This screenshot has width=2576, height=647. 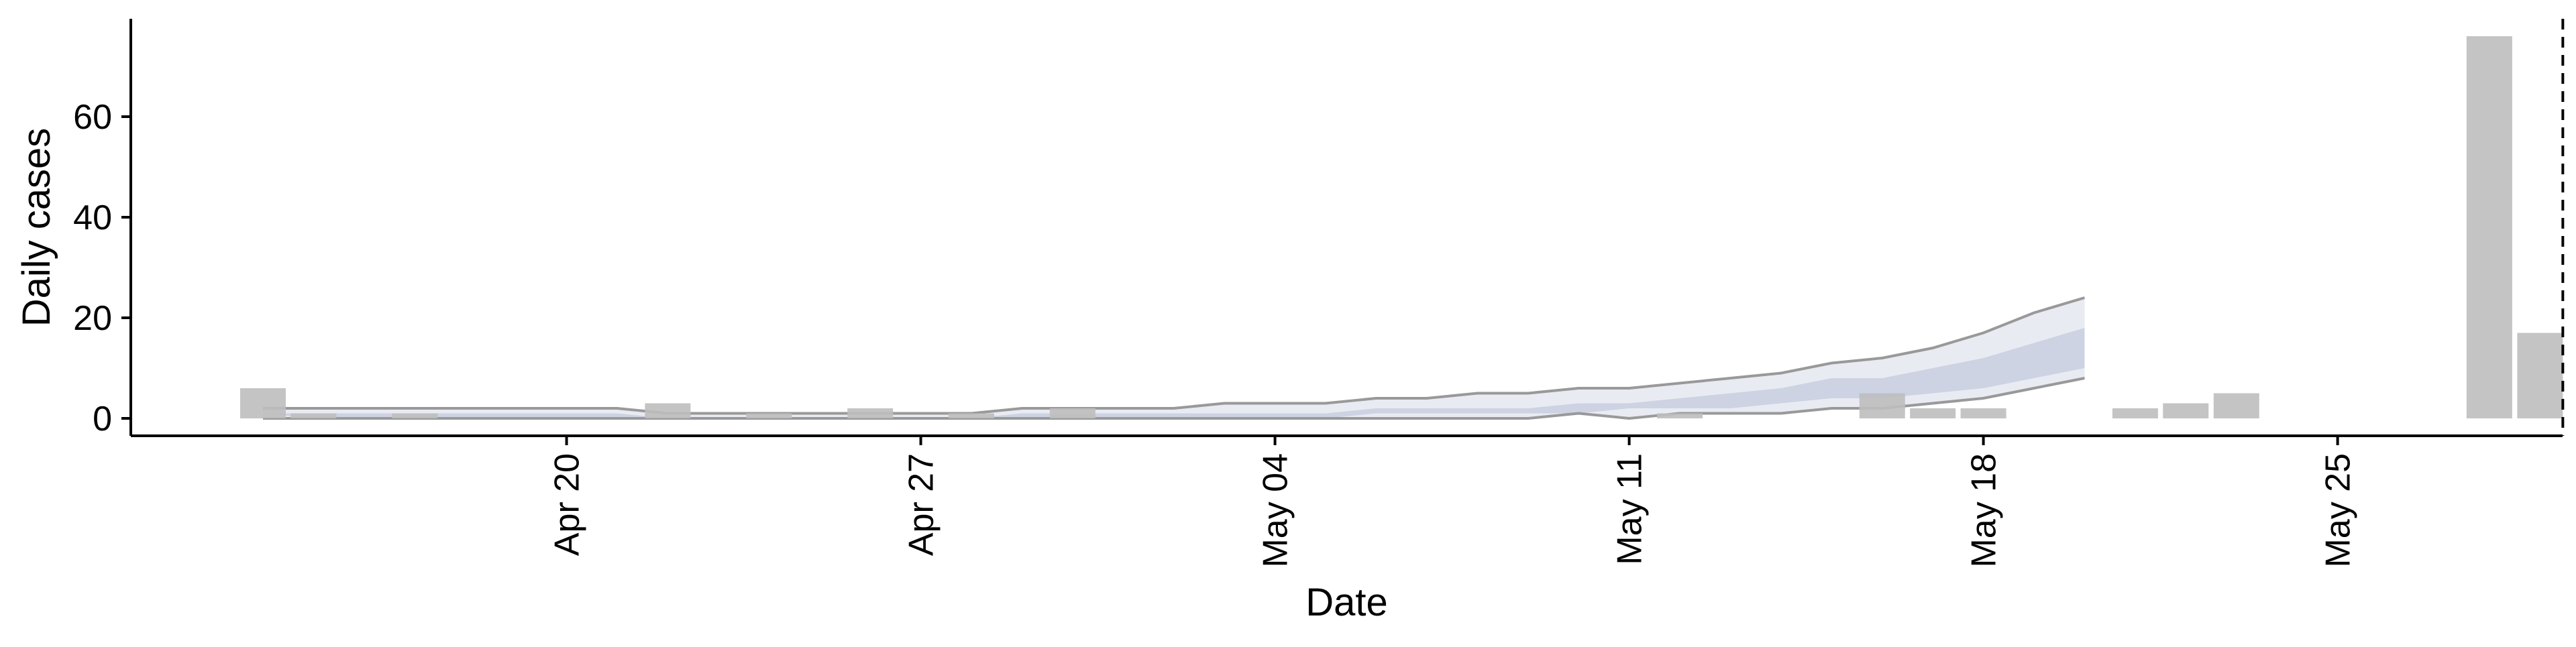 I want to click on x-ticks: Apr 20 Apr 27 May 04 May 11 May 18 May 25, so click(x=1453, y=502).